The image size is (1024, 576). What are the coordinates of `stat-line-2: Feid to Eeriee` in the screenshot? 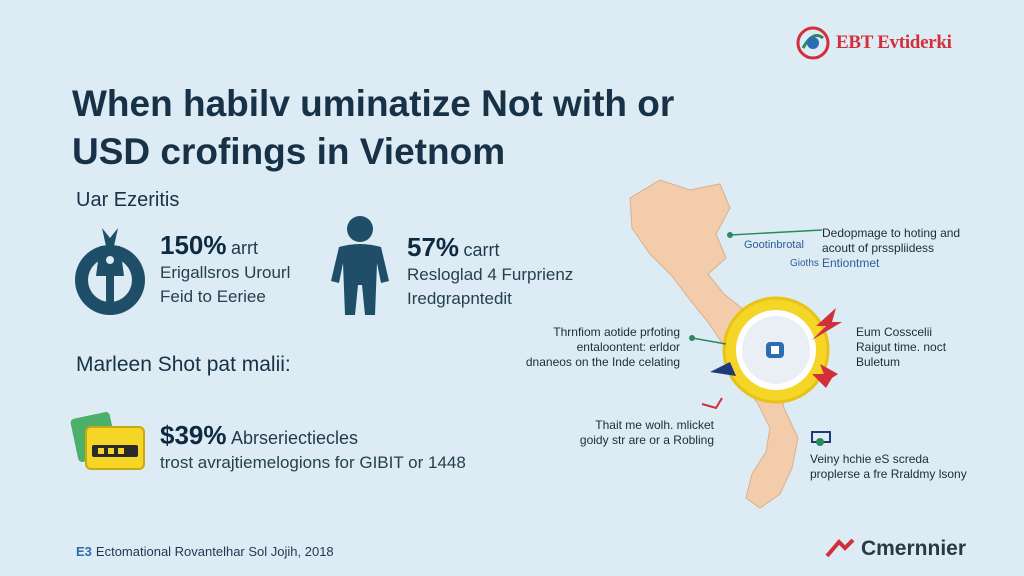 It's located at (213, 296).